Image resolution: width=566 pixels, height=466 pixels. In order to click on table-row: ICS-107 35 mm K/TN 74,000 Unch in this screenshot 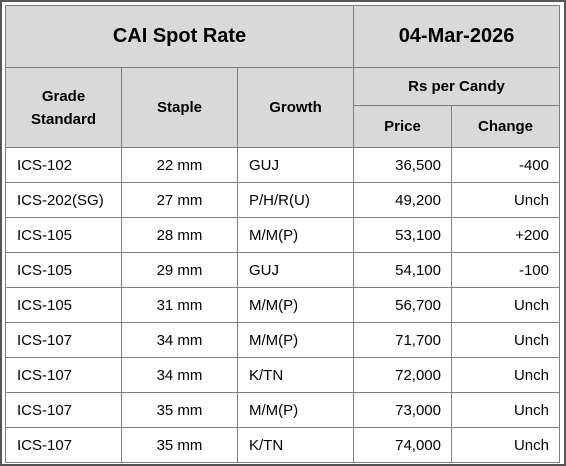, I will do `click(282, 445)`.